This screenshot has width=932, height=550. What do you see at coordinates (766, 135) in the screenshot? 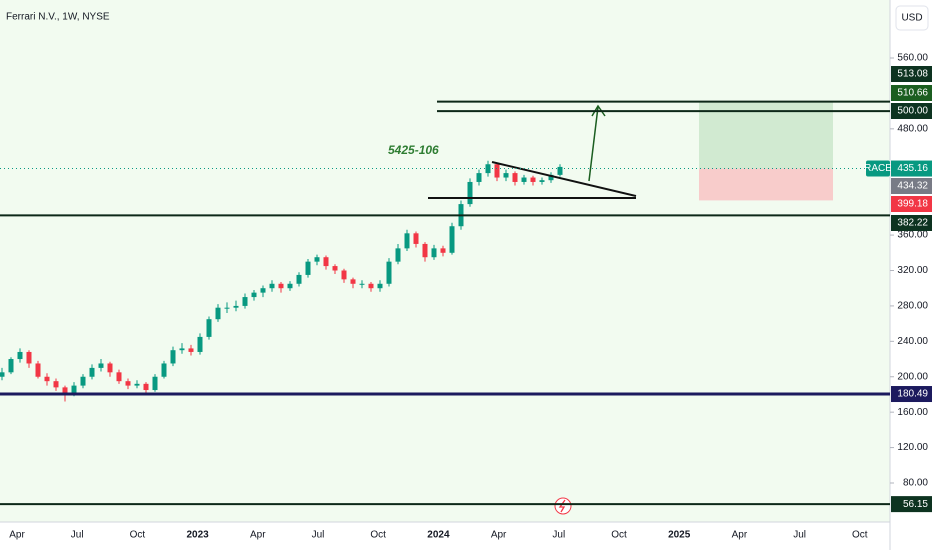
I see `profit-zone` at bounding box center [766, 135].